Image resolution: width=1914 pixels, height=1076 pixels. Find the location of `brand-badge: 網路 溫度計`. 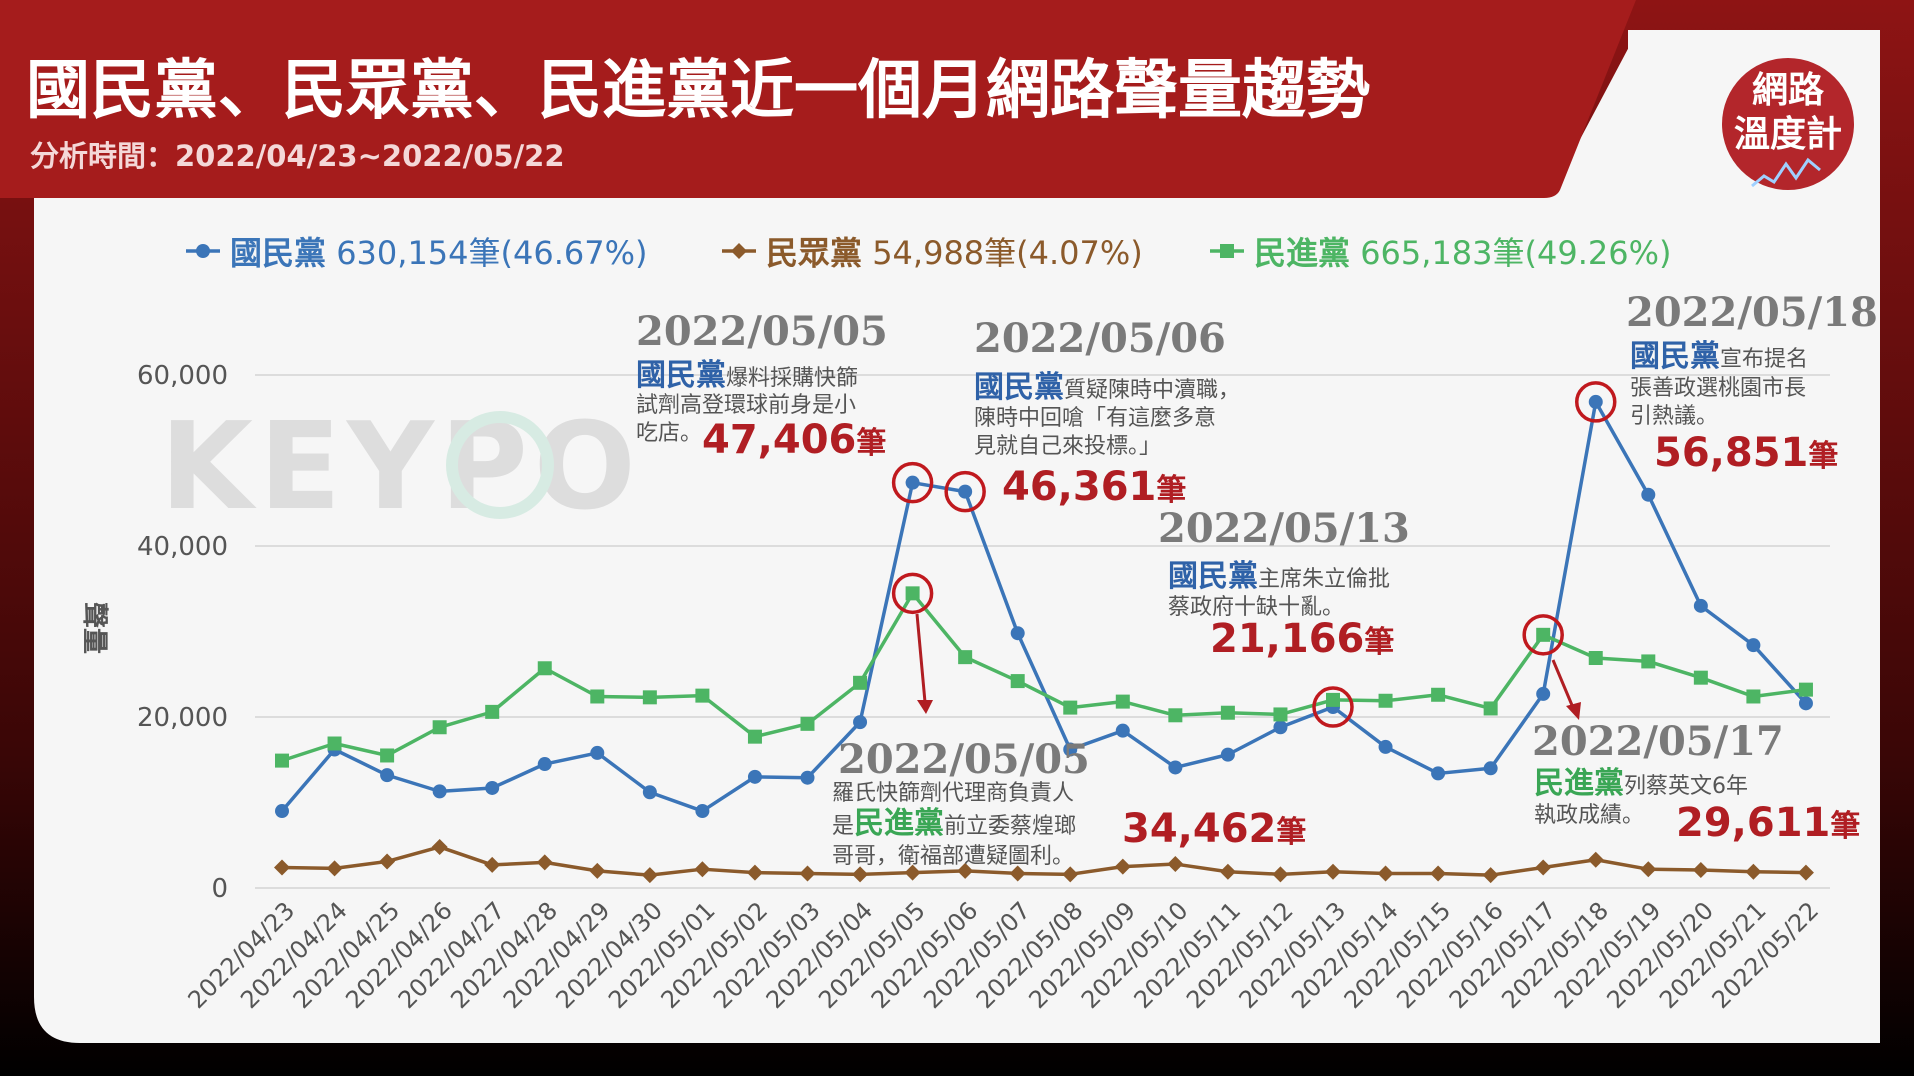

brand-badge: 網路 溫度計 is located at coordinates (1788, 124).